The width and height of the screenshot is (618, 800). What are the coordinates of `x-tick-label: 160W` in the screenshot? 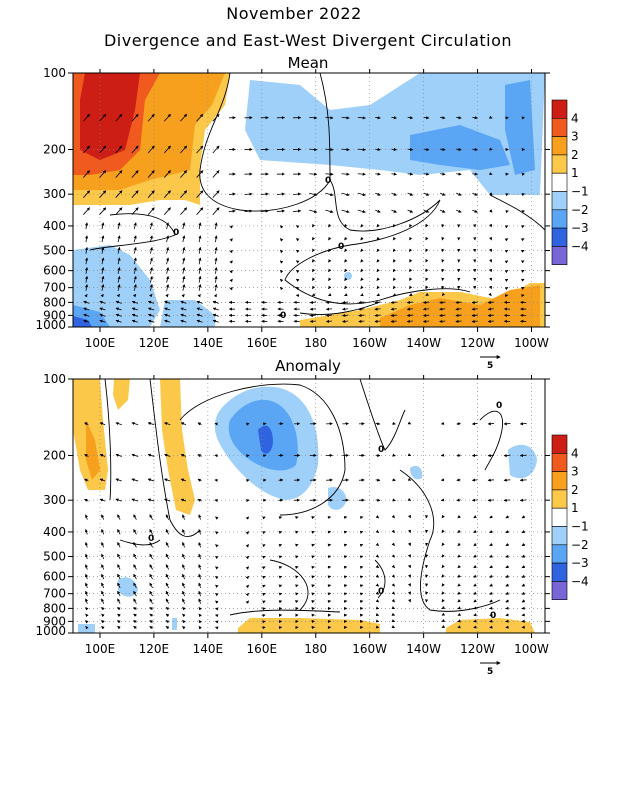 It's located at (369, 649).